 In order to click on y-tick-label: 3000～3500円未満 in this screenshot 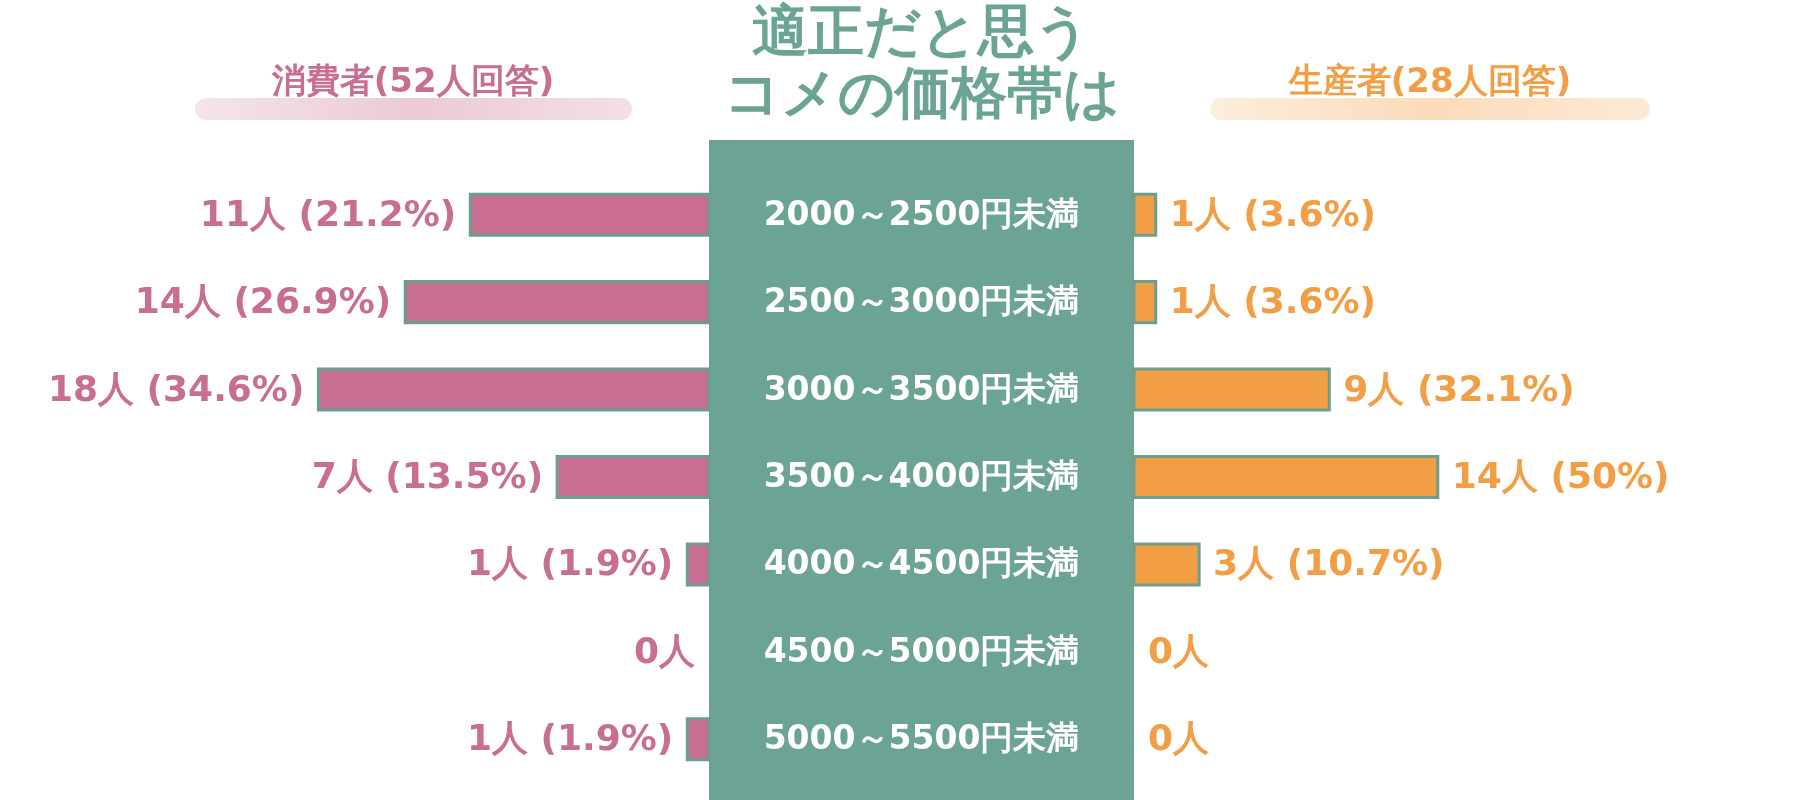, I will do `click(921, 388)`.